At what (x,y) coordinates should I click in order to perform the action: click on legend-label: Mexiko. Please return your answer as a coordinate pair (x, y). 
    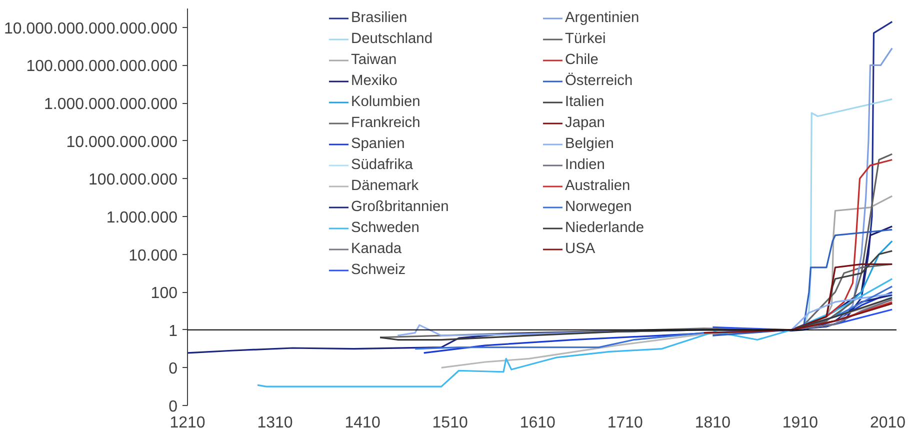
    Looking at the image, I should click on (374, 81).